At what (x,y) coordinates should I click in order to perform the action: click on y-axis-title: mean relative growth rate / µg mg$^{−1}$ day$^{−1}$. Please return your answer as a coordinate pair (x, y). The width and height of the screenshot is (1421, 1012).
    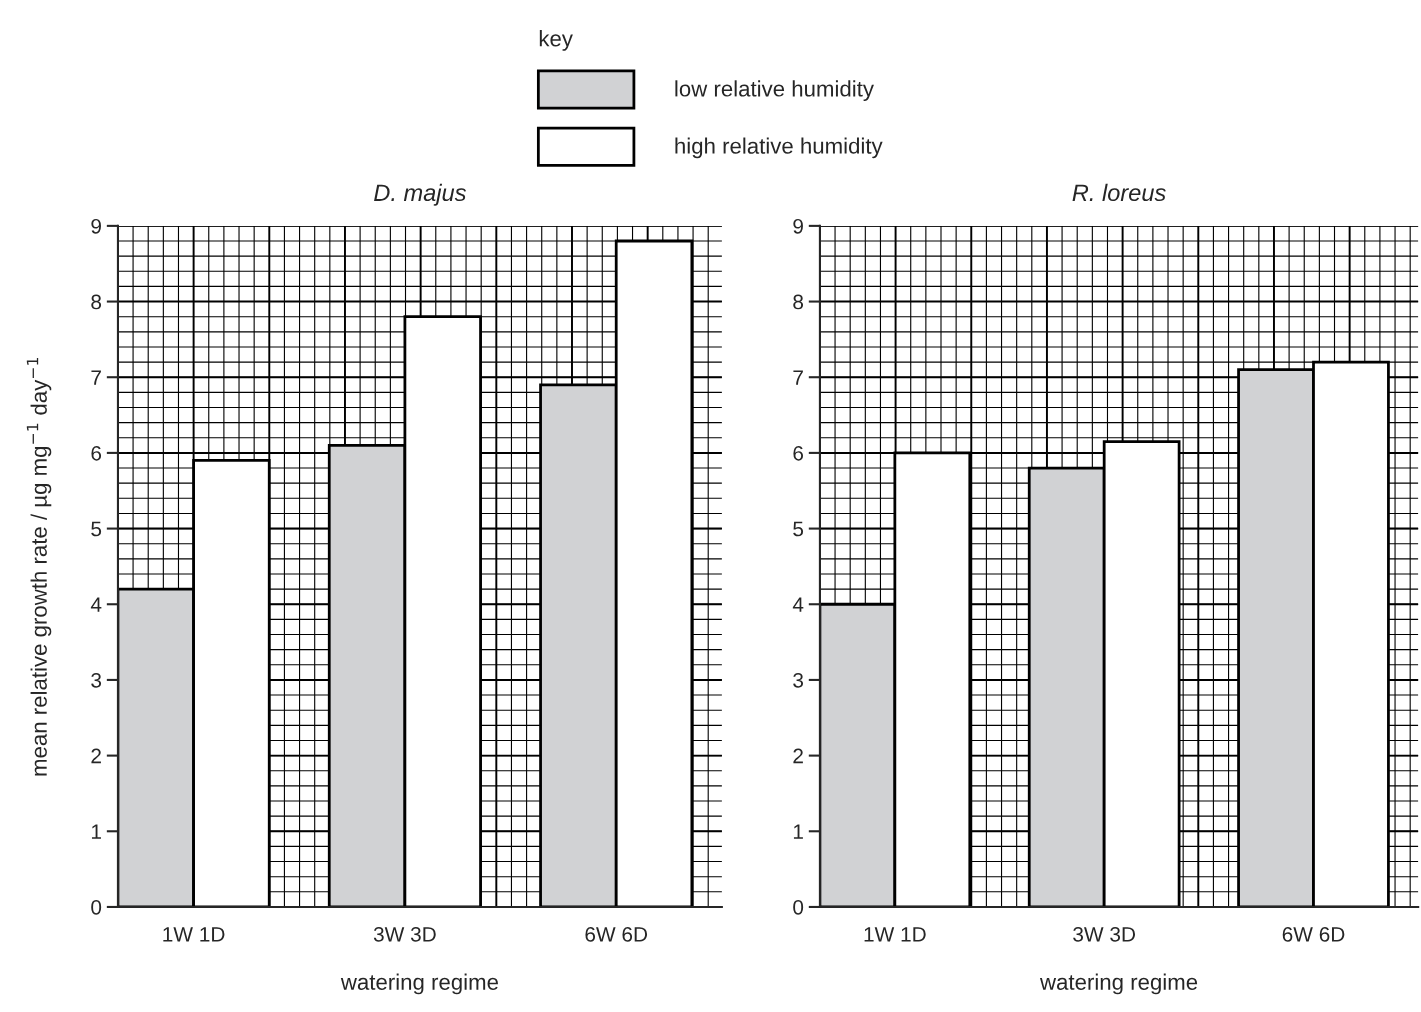
    Looking at the image, I should click on (39, 567).